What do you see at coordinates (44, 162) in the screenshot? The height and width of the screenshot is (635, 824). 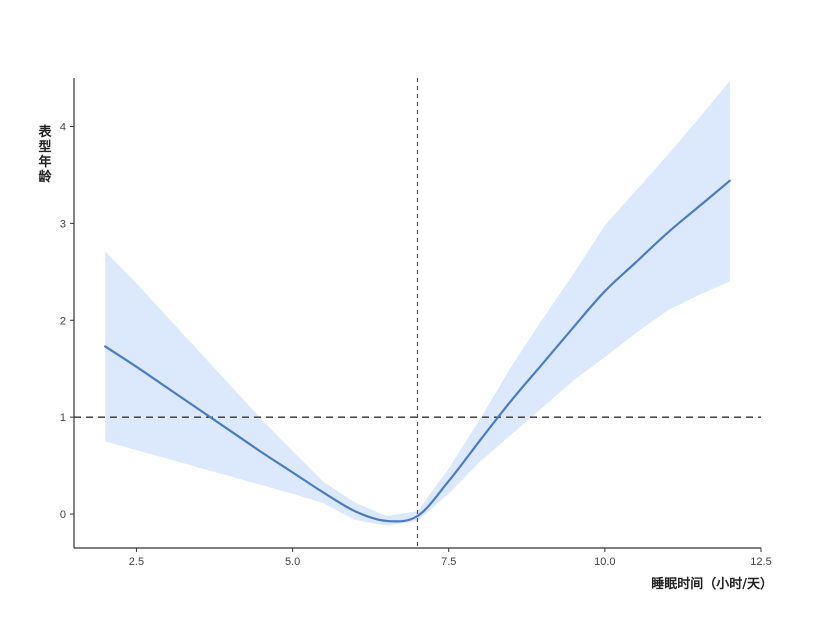 I see `y-axis-title-char: 年` at bounding box center [44, 162].